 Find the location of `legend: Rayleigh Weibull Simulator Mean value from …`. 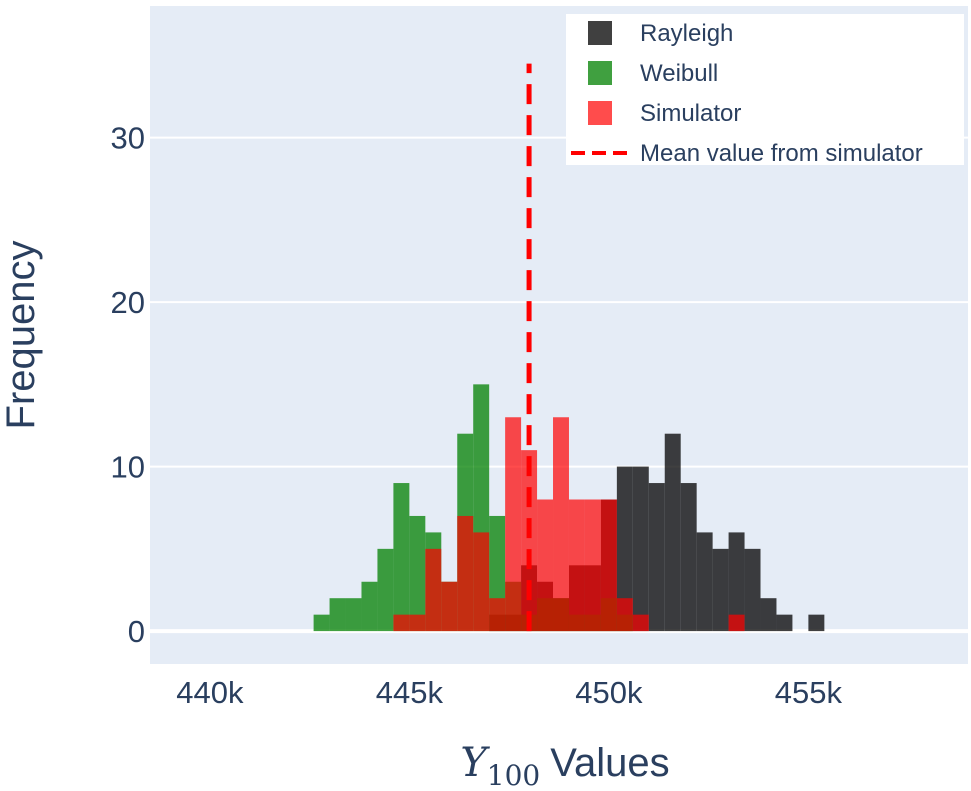

legend: Rayleigh Weibull Simulator Mean value from … is located at coordinates (765, 90).